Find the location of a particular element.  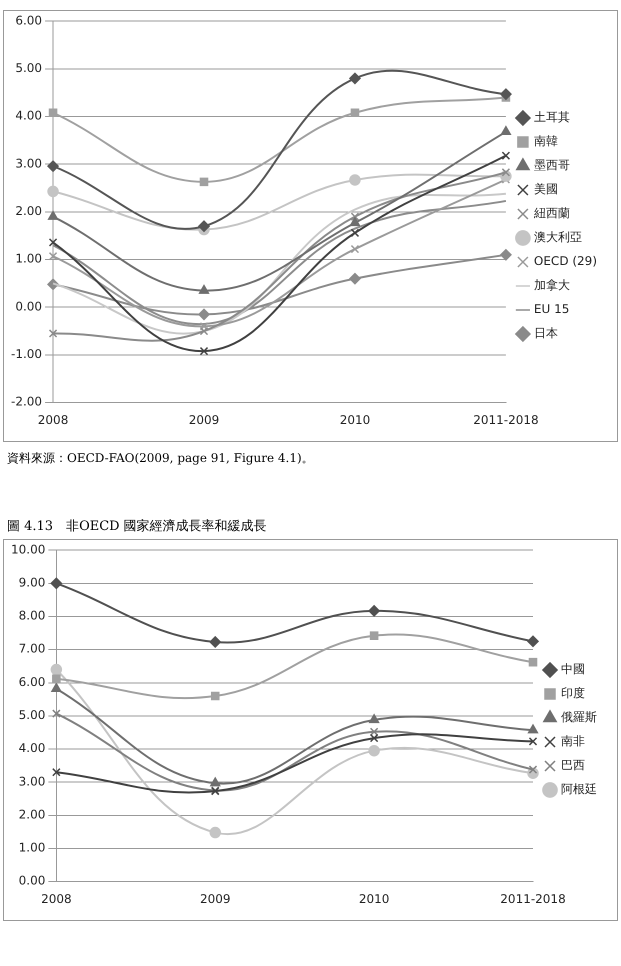

chart-title: 圖 4.13 非OECD 國家經濟成長率和緩成長 is located at coordinates (137, 526).